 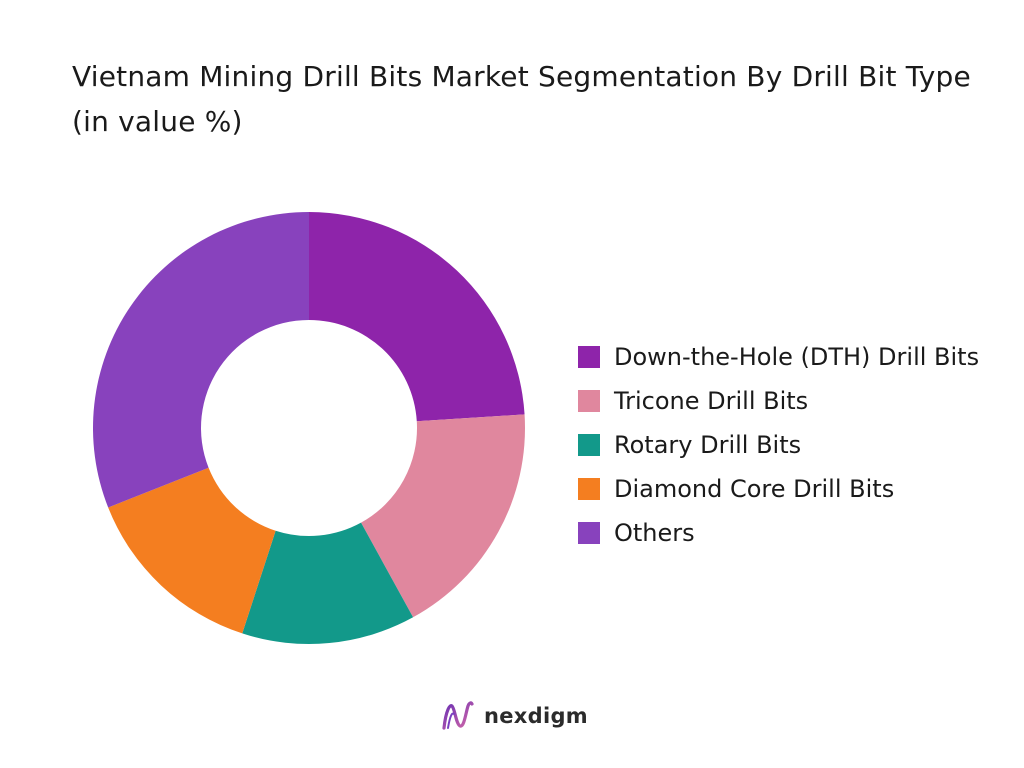 I want to click on nexdigm-logo-icon, so click(x=458, y=715).